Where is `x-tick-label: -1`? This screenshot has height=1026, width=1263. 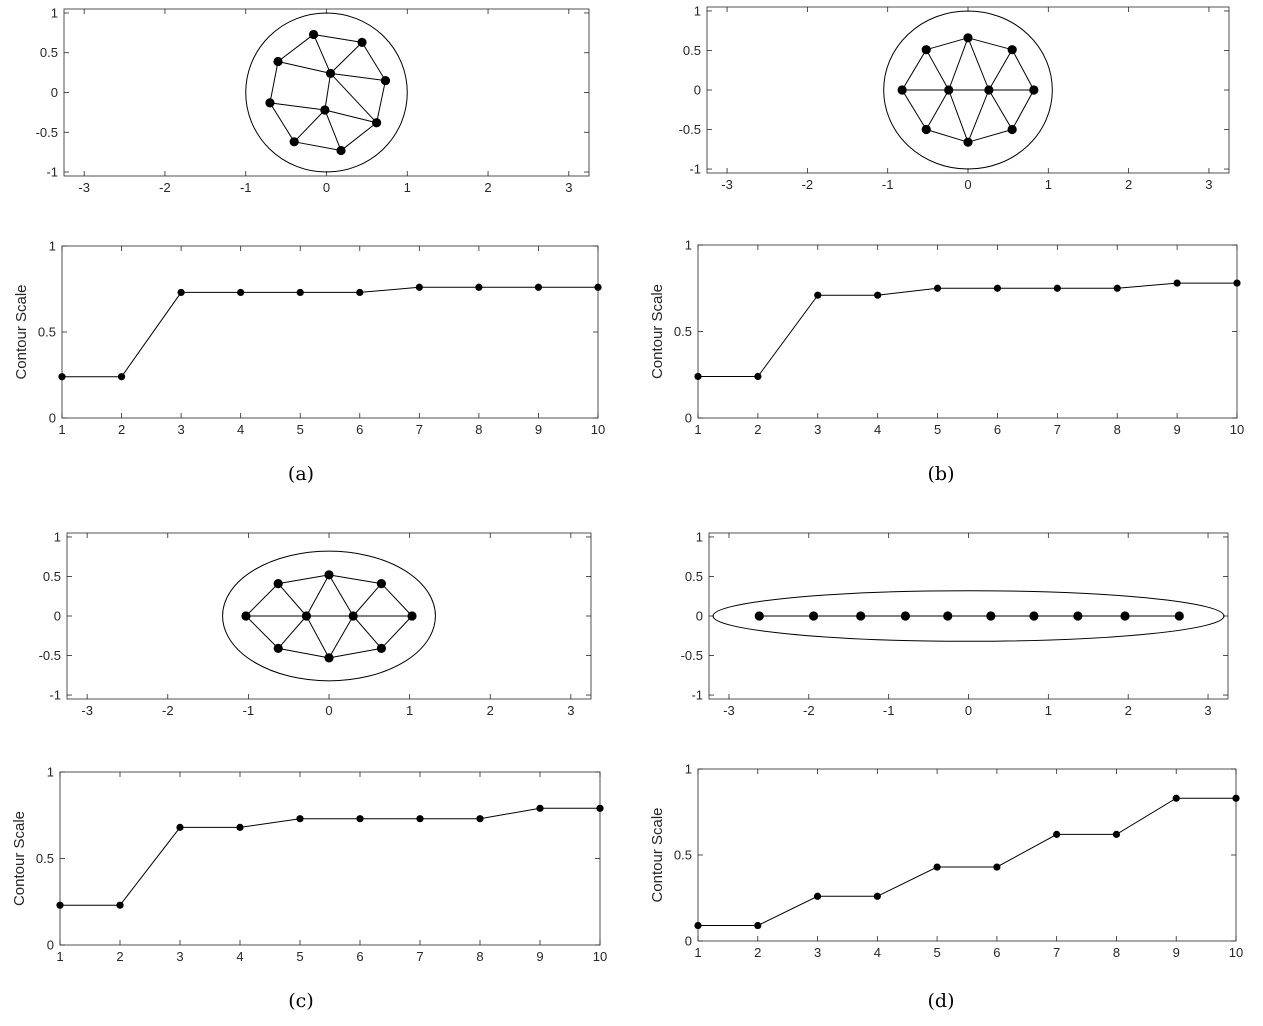
x-tick-label: -1 is located at coordinates (889, 710).